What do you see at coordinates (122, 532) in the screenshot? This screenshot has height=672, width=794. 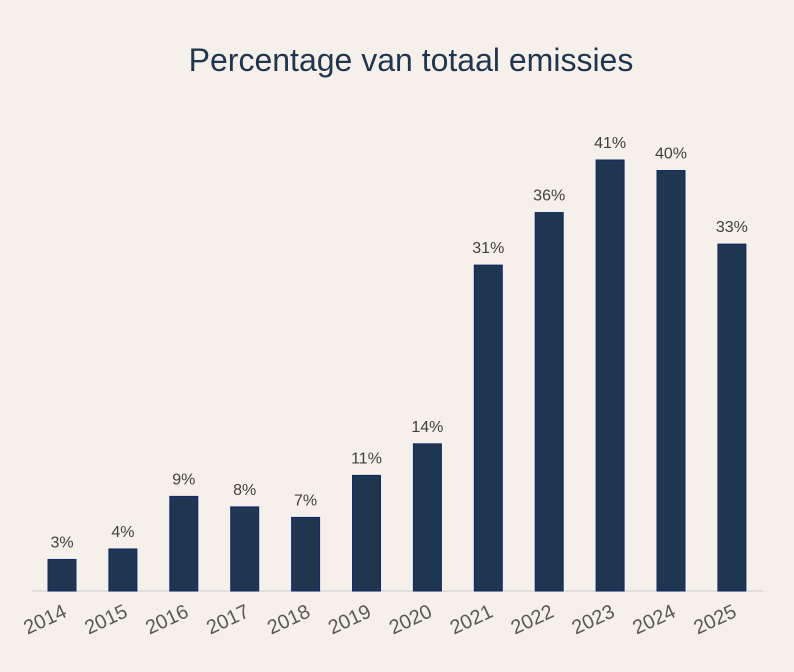 I see `data-label-2015: 4%` at bounding box center [122, 532].